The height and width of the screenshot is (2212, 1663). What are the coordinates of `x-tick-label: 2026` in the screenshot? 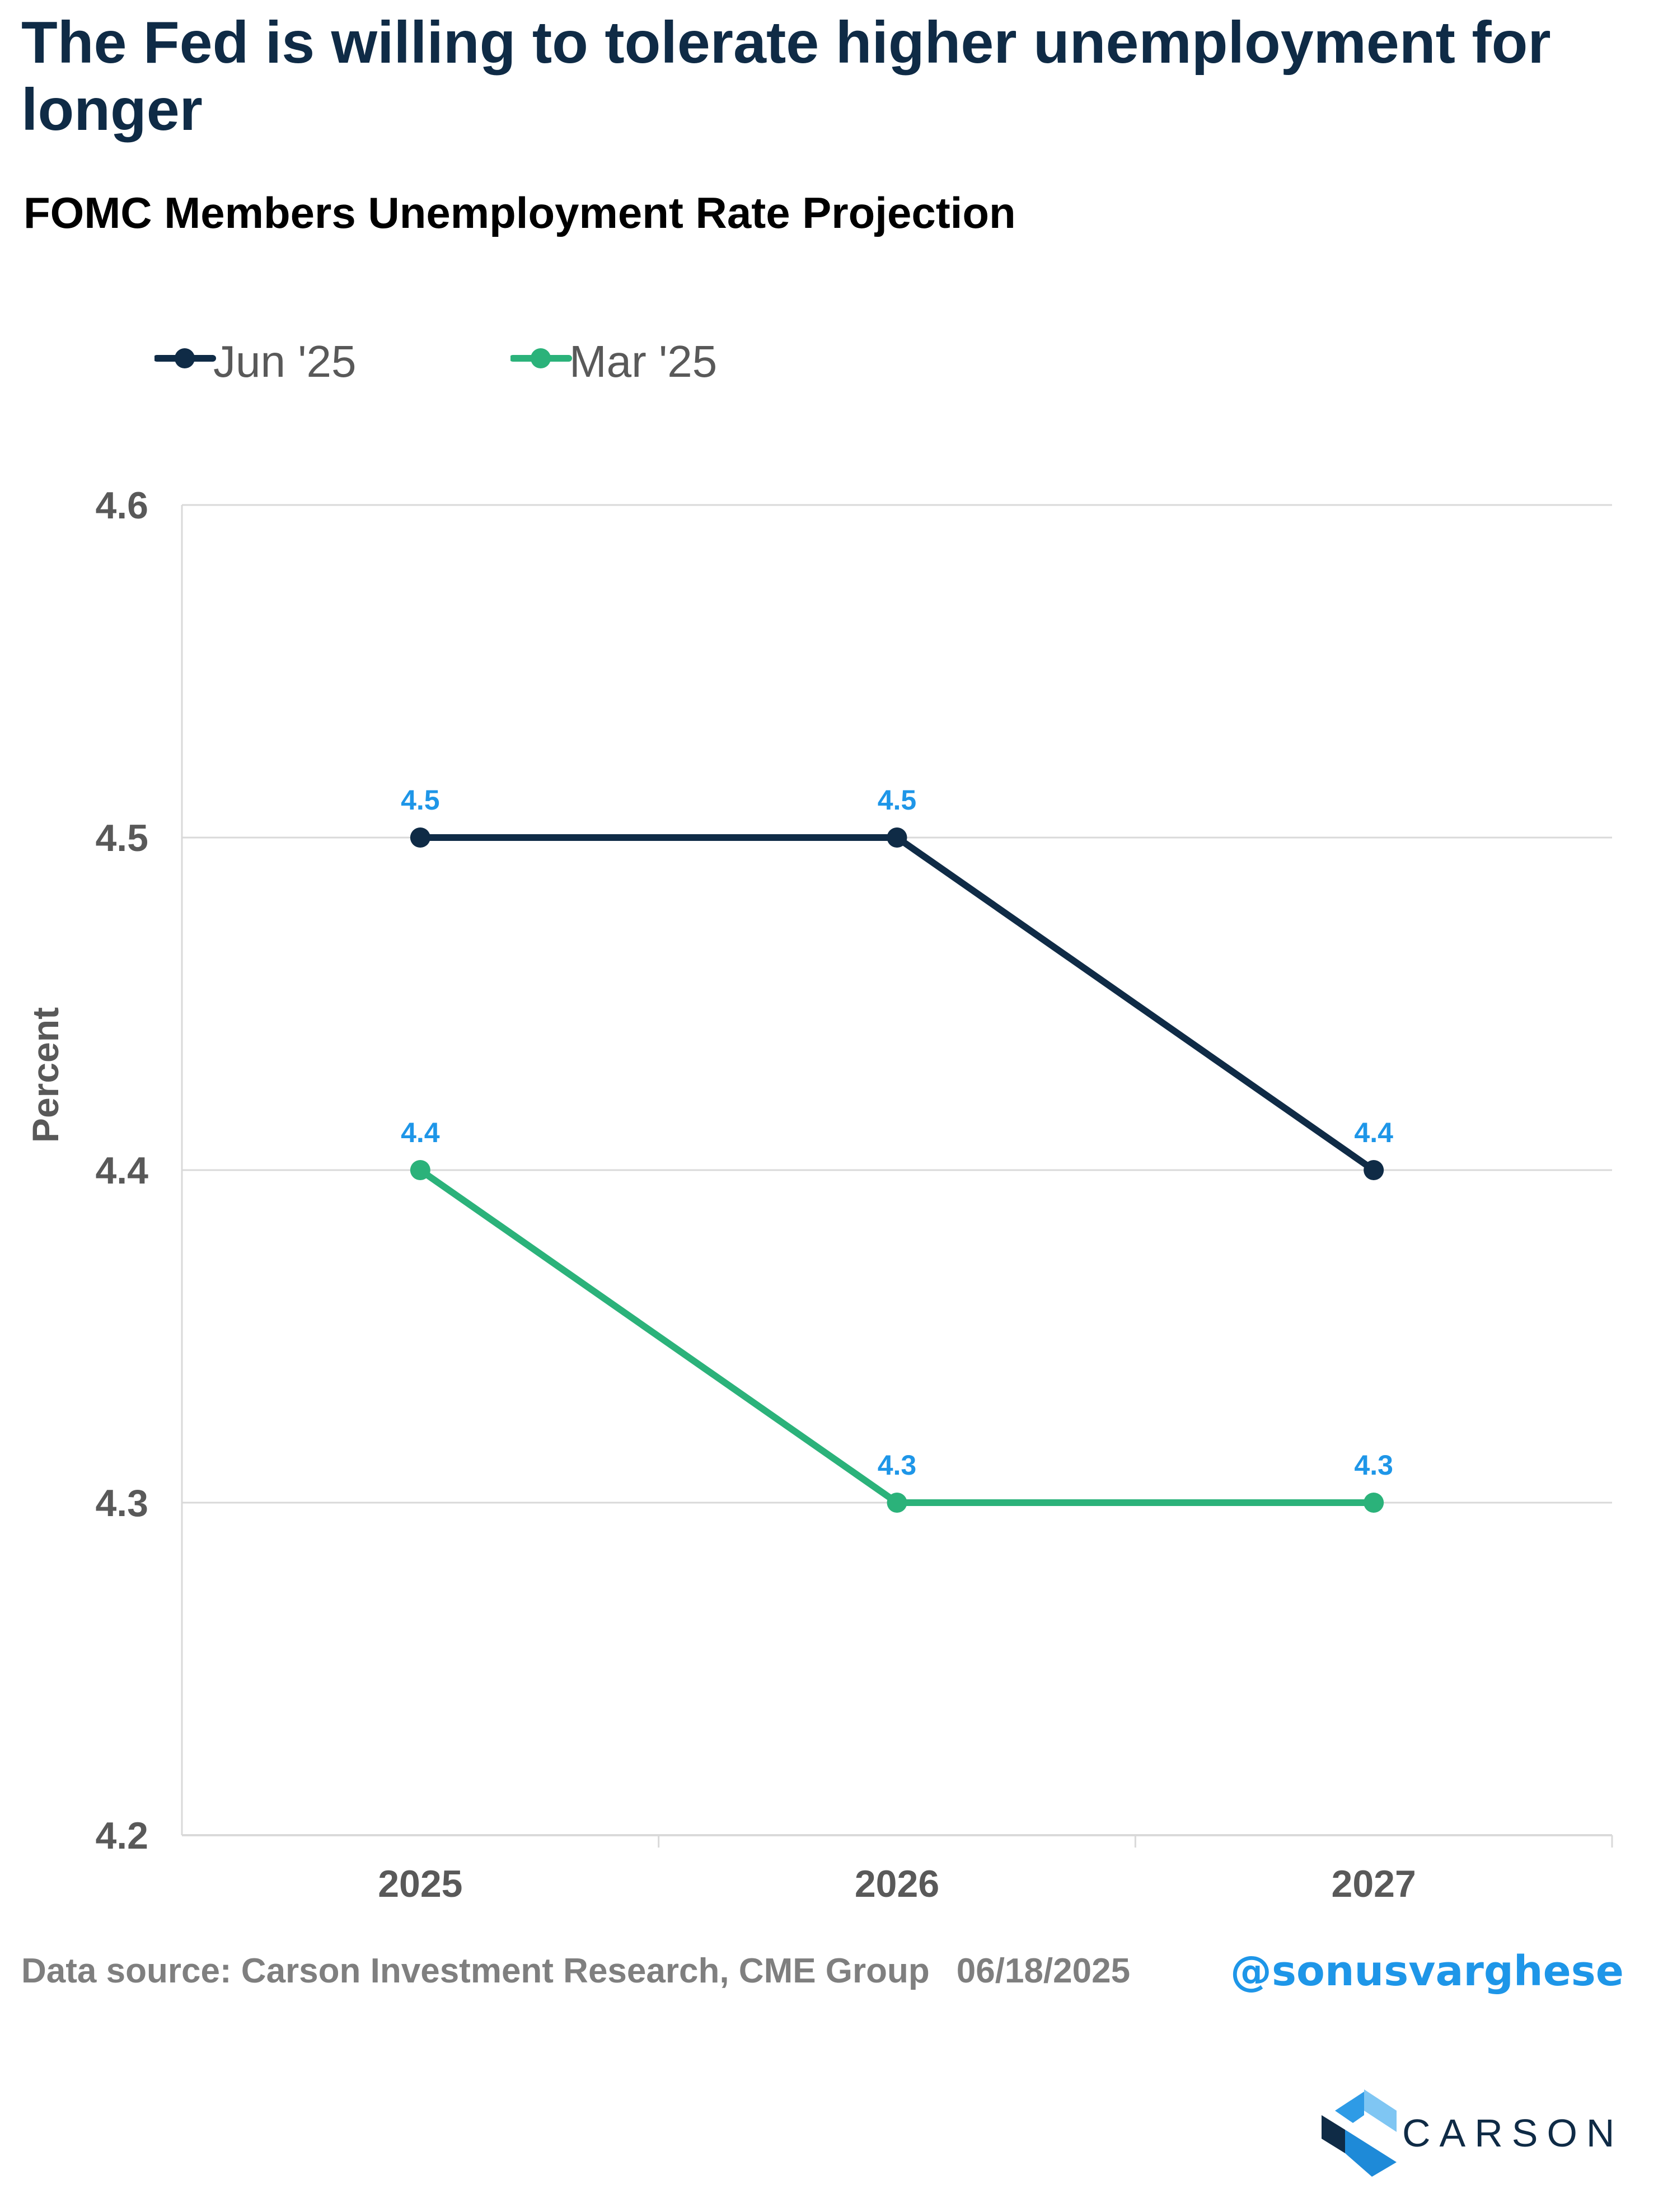 It's located at (897, 1884).